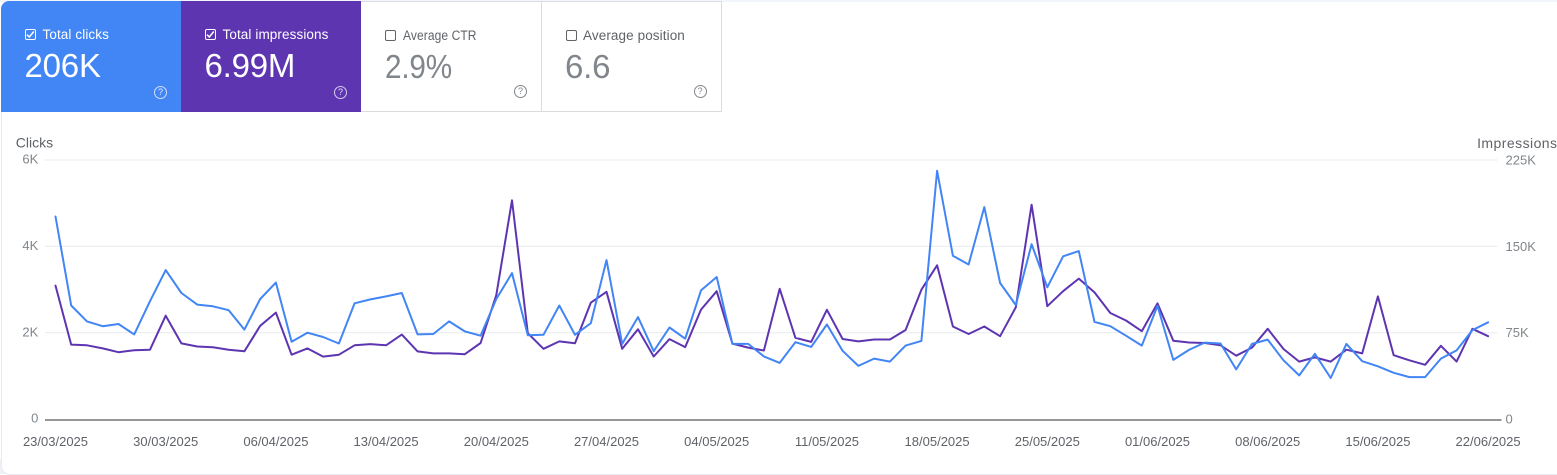  I want to click on svg-text: 04/05/2025, so click(716, 441).